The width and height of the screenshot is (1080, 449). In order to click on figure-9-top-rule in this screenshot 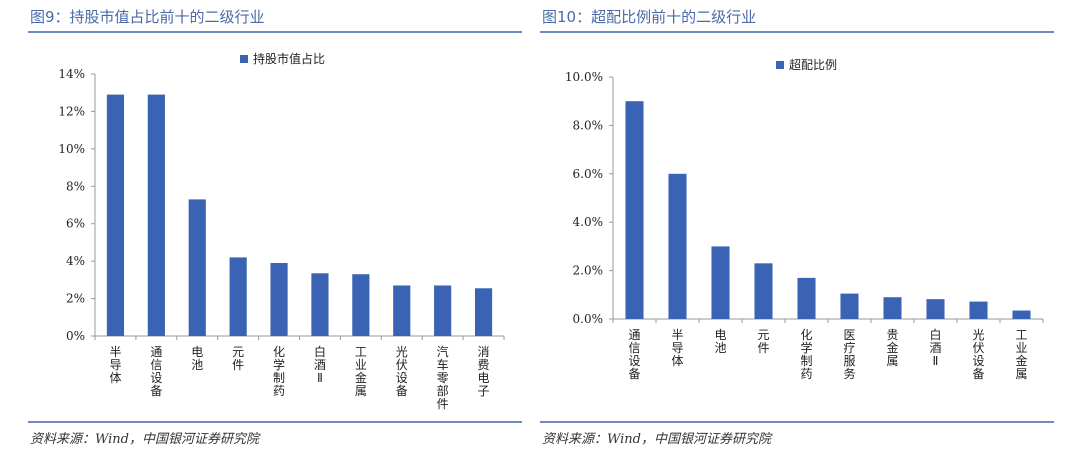, I will do `click(275, 32)`.